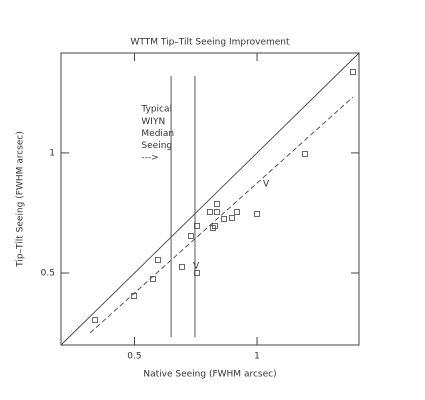  Describe the element at coordinates (209, 43) in the screenshot. I see `chart-title: WTTM Tip–Tilt Seeing Improvement` at that location.